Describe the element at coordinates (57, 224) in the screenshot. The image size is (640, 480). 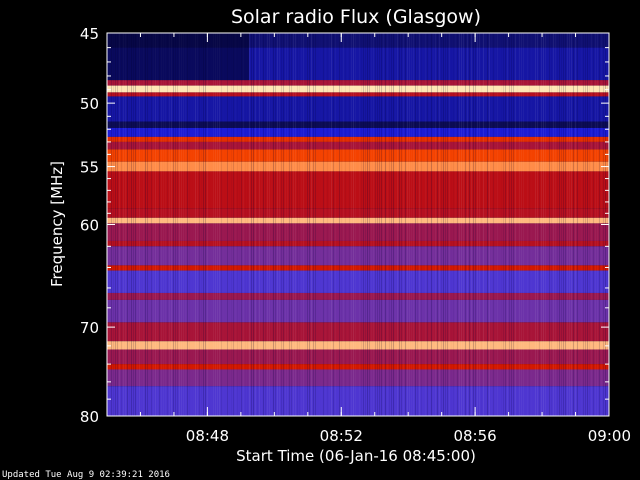
I see `y-axis-label: Frequency [MHz]` at that location.